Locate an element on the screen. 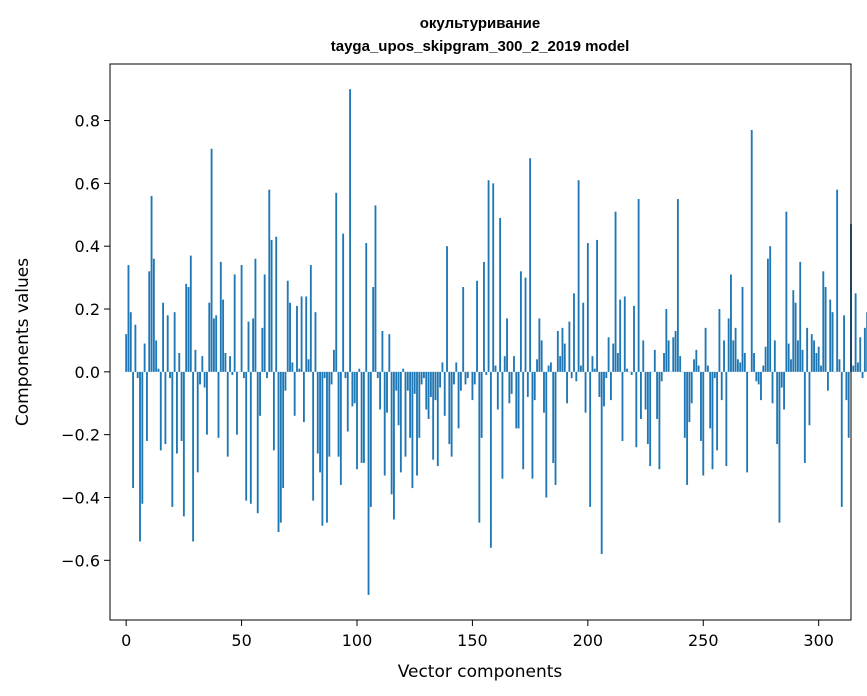  y-tick-label: 0.2 is located at coordinates (87, 309).